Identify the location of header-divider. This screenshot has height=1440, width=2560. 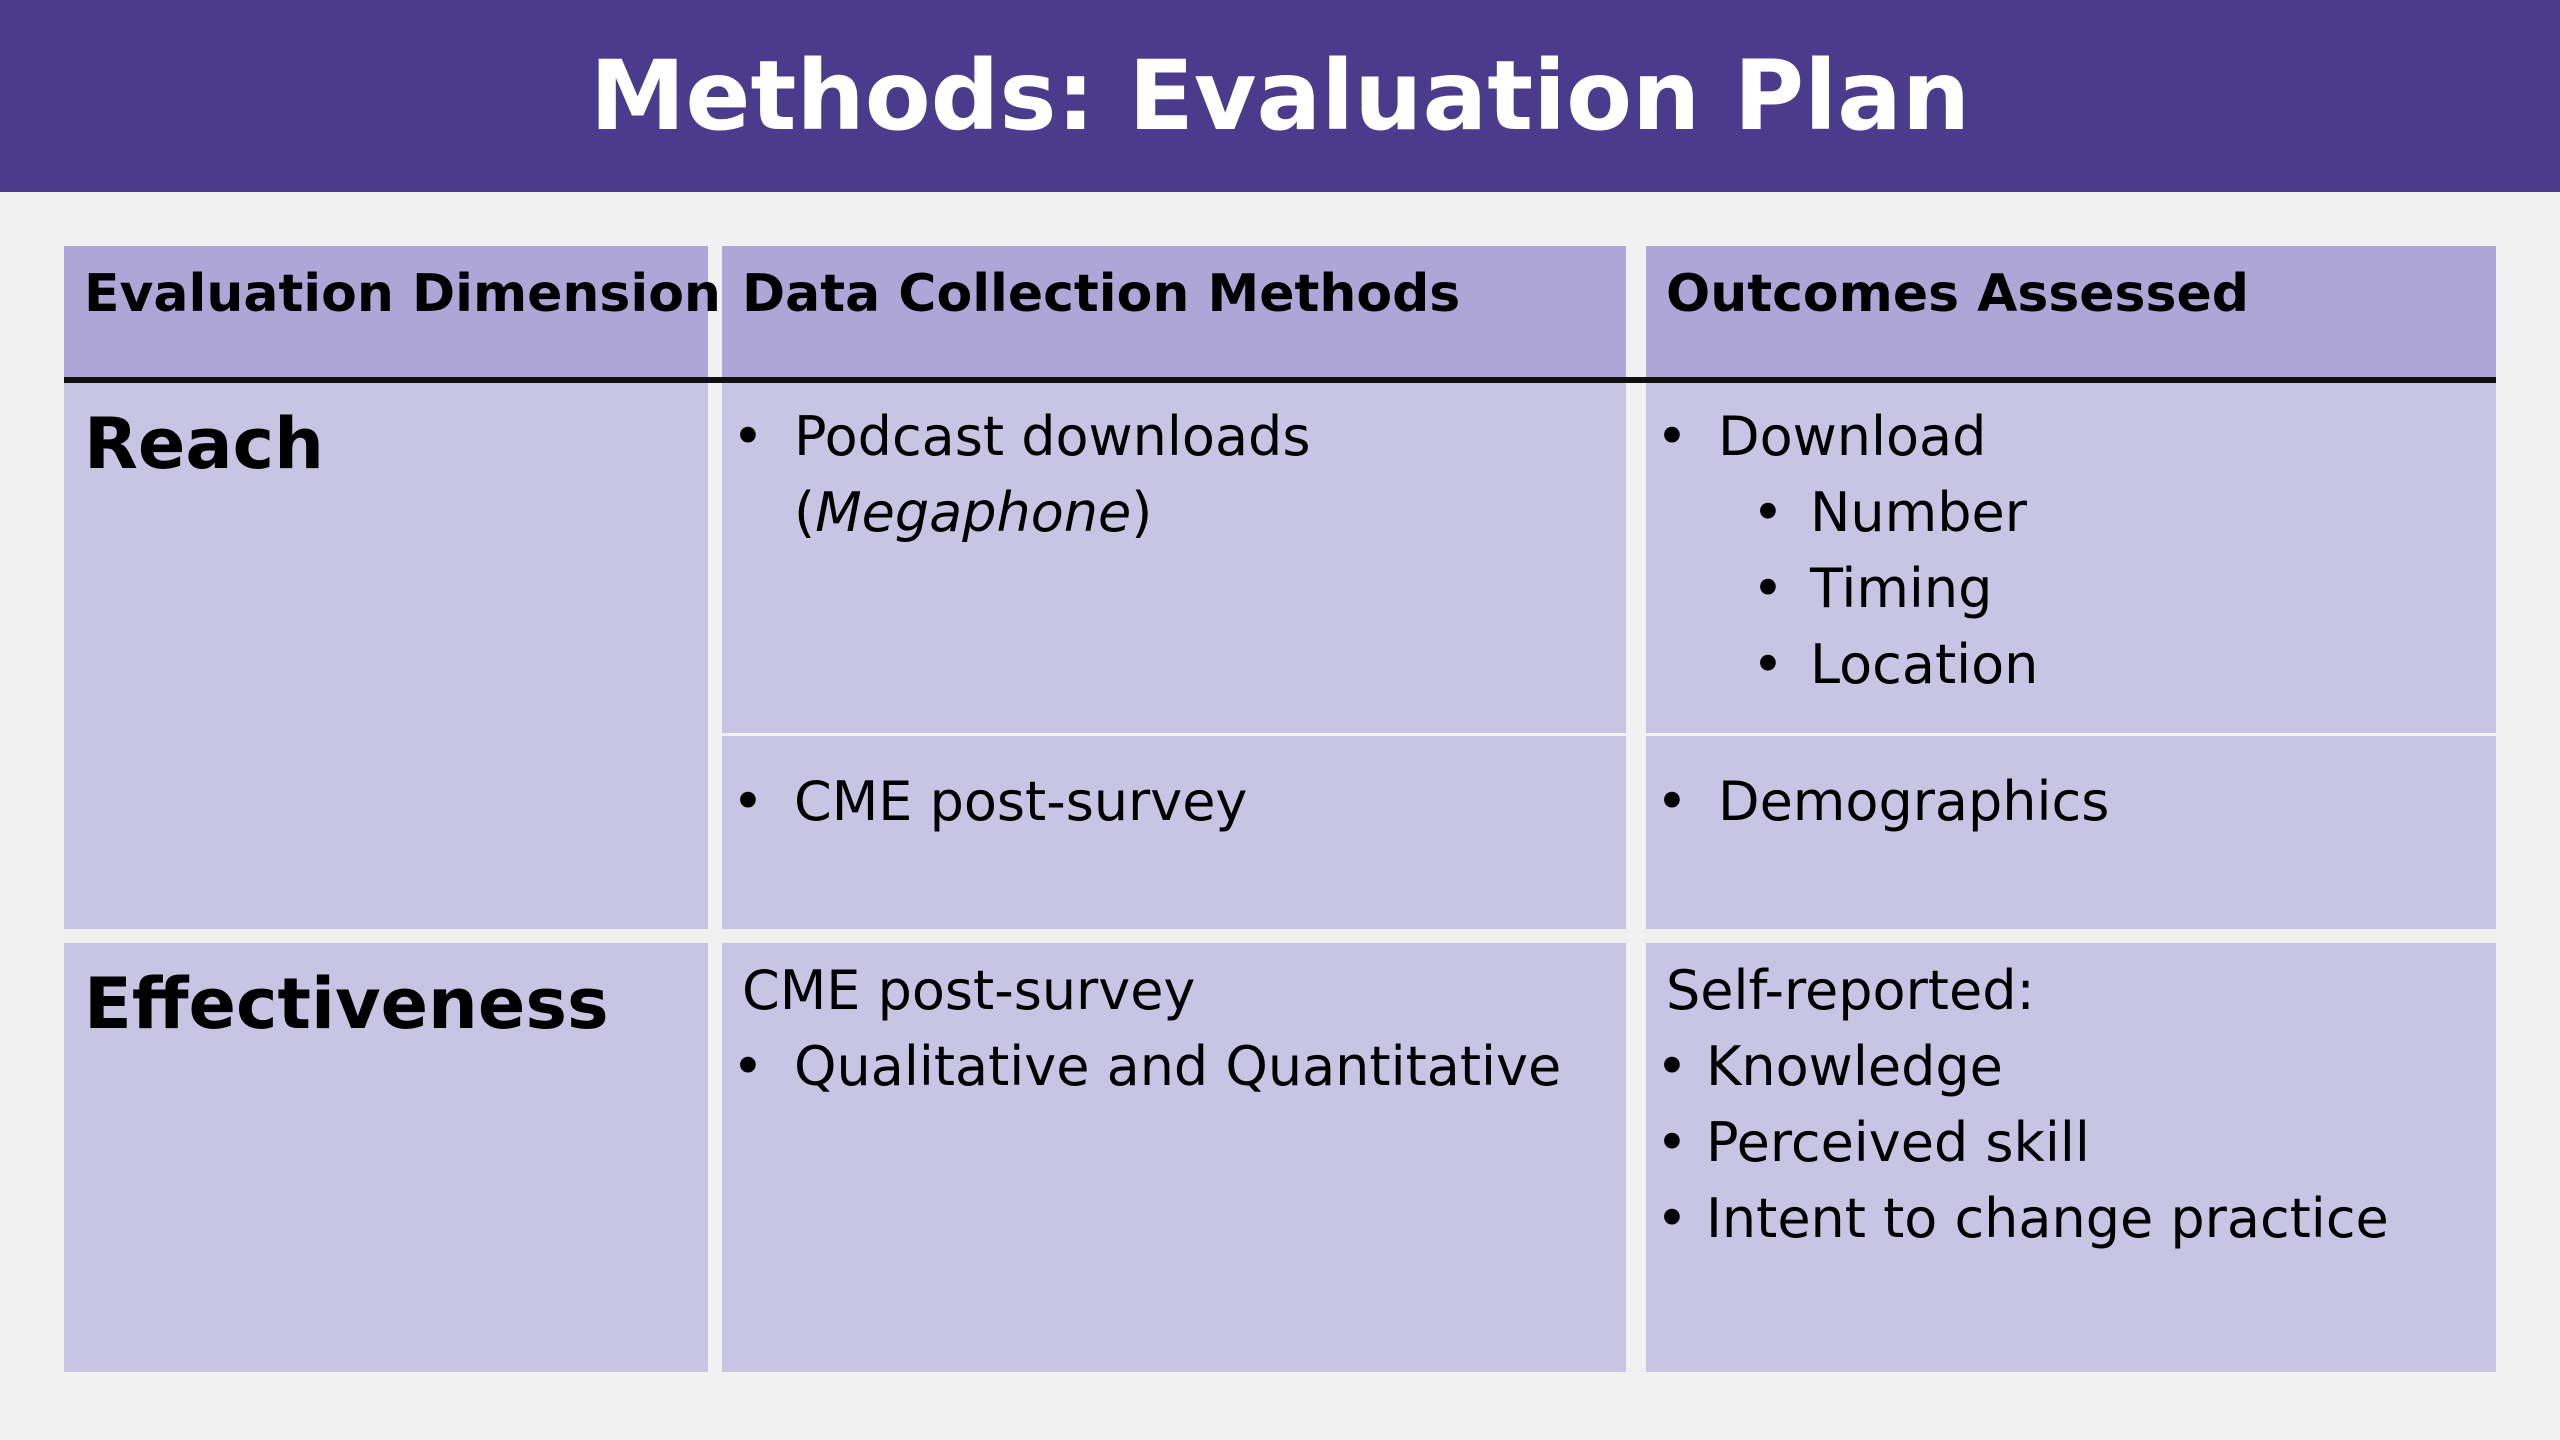
(1280, 380).